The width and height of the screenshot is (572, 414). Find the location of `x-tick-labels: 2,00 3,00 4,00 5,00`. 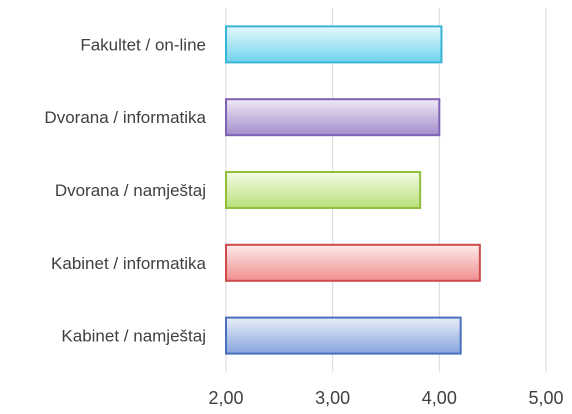

x-tick-labels: 2,00 3,00 4,00 5,00 is located at coordinates (385, 398).